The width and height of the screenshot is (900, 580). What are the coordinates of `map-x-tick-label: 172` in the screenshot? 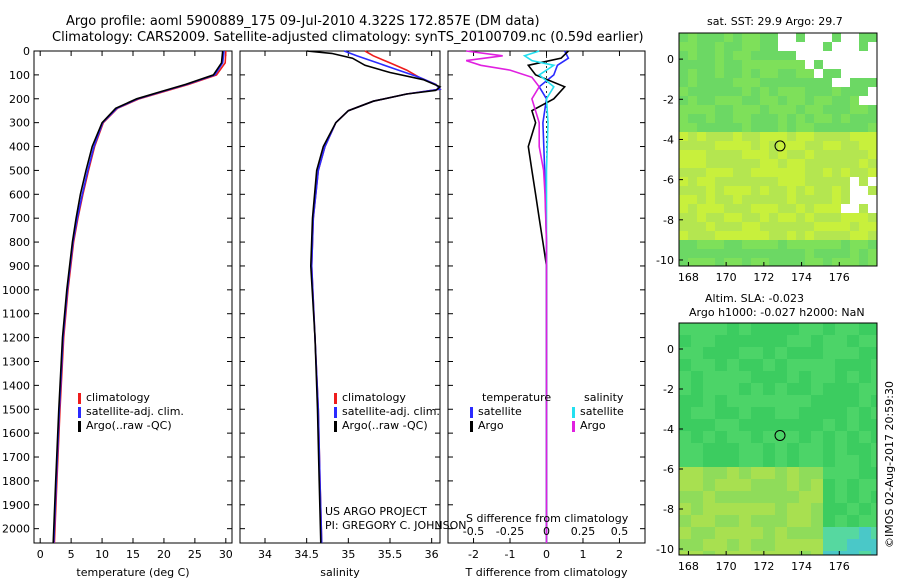 It's located at (763, 566).